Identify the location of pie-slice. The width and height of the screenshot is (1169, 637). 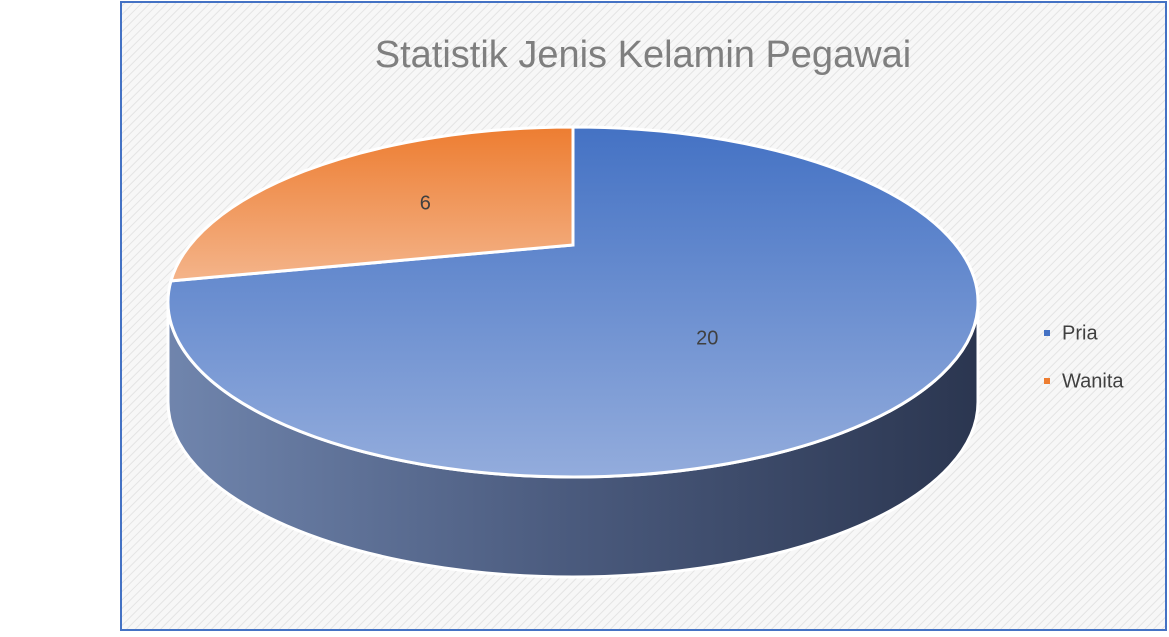
(371, 204).